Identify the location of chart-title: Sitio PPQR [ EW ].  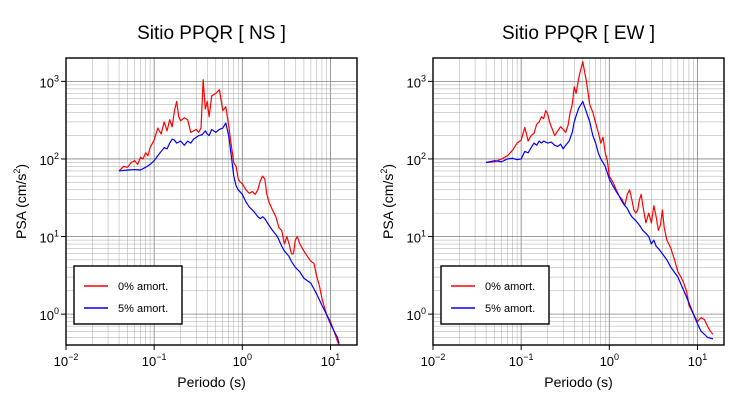
(578, 33).